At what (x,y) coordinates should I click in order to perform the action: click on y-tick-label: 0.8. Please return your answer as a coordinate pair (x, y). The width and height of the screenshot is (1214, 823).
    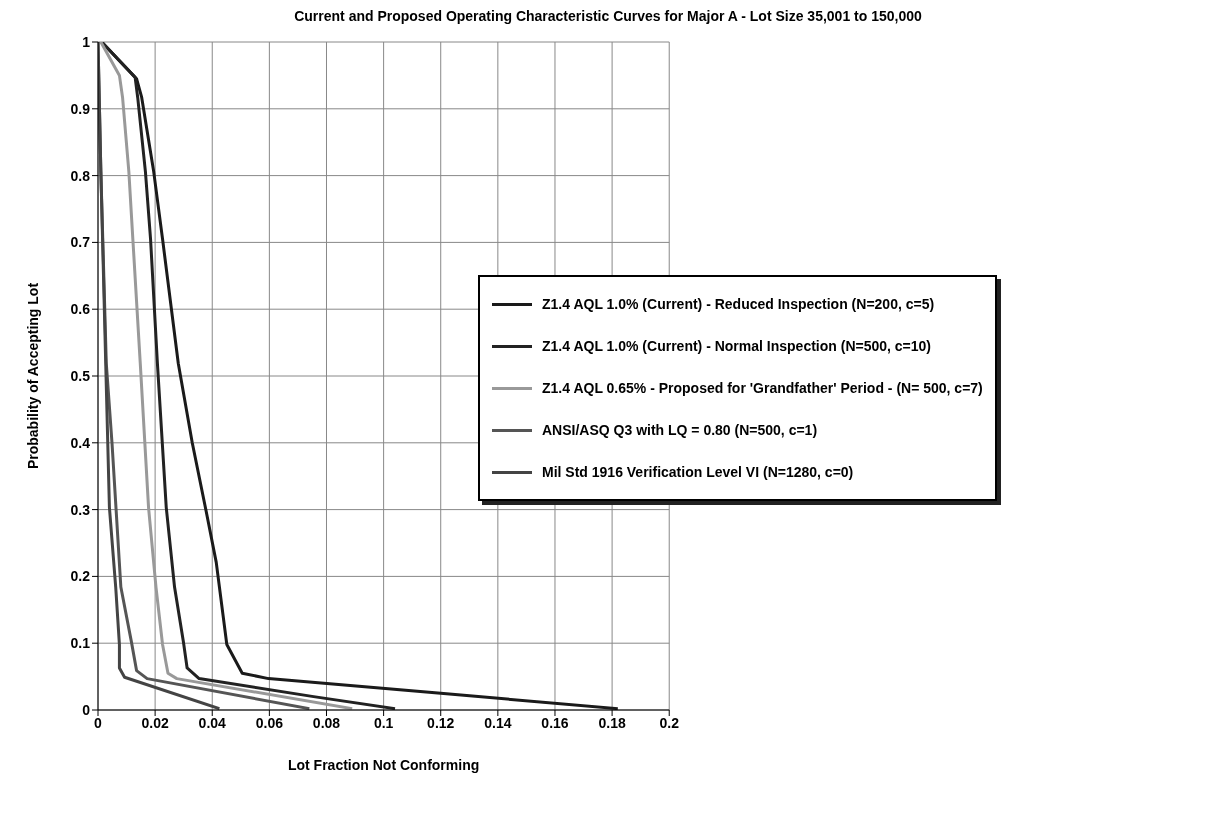
    Looking at the image, I should click on (80, 175).